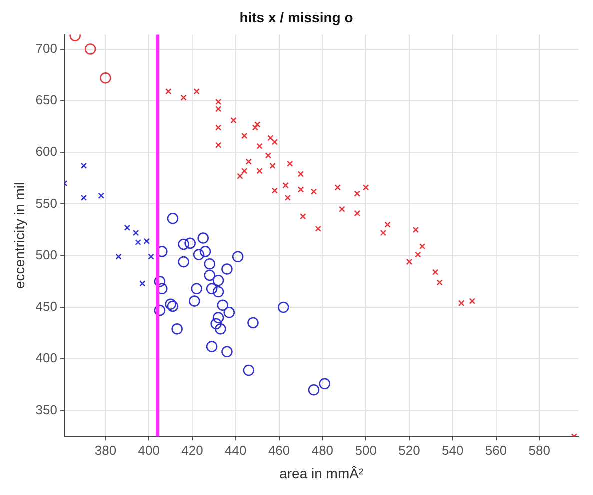  Describe the element at coordinates (366, 450) in the screenshot. I see `x-tick-label: 500` at that location.